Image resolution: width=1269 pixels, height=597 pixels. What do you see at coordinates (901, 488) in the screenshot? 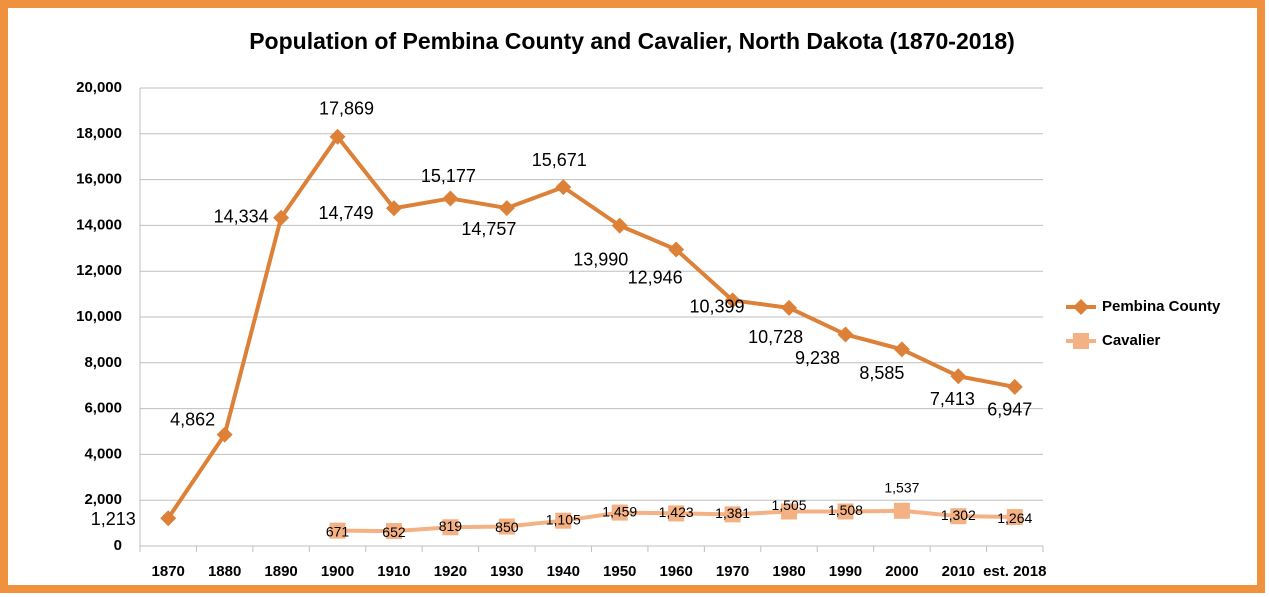
I see `data-label: 1,537` at bounding box center [901, 488].